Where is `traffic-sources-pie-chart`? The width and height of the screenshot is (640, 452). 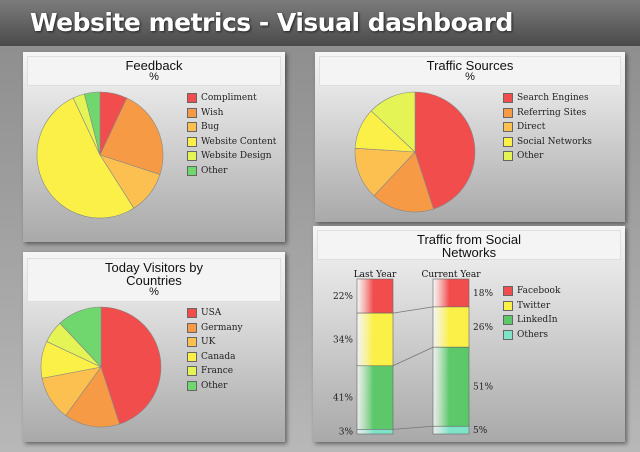 traffic-sources-pie-chart is located at coordinates (415, 152).